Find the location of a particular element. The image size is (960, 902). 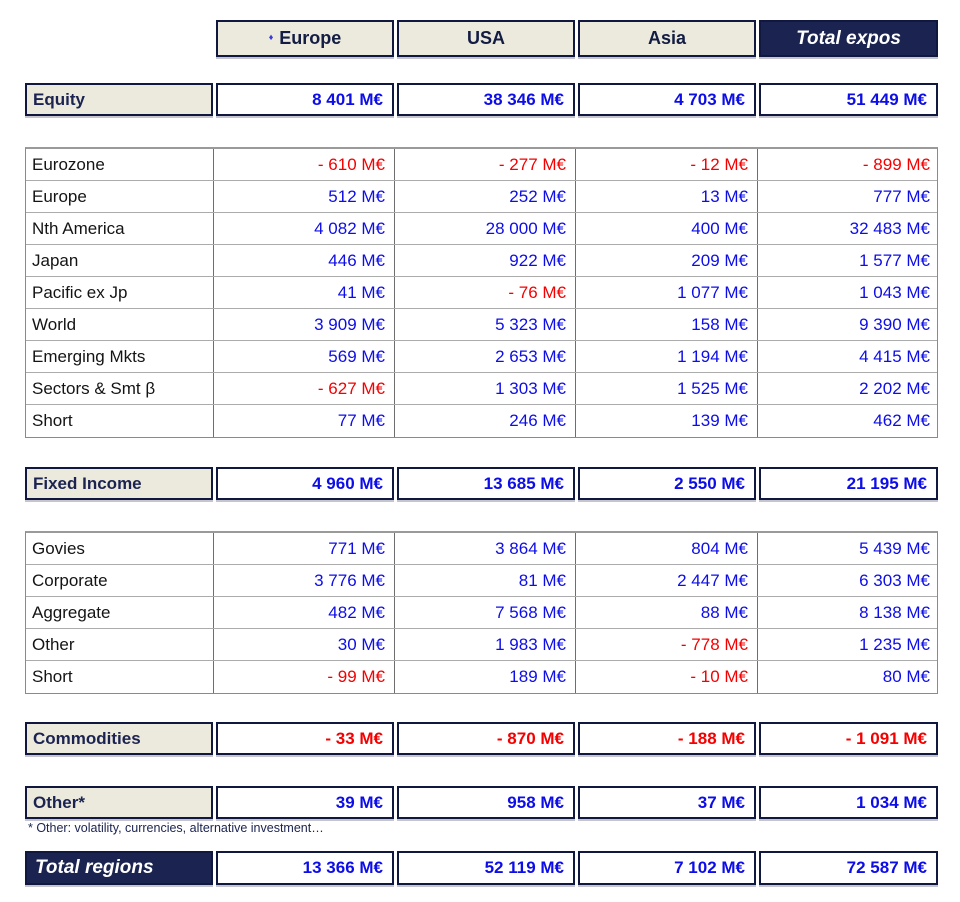

row-label: Other is located at coordinates (120, 644).